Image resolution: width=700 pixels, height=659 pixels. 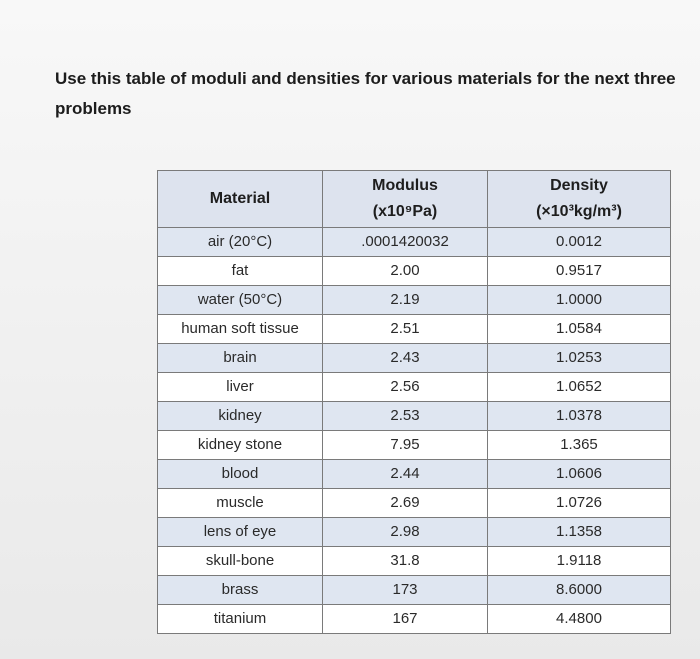 What do you see at coordinates (240, 619) in the screenshot?
I see `cell-material: titanium` at bounding box center [240, 619].